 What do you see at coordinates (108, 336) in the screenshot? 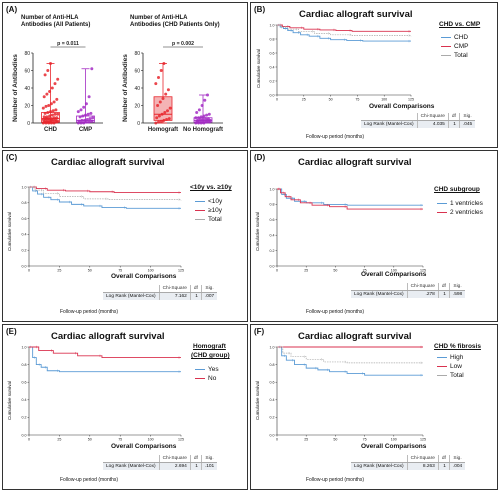
I see `panel-e-title: Cardiac allograft survival` at bounding box center [108, 336].